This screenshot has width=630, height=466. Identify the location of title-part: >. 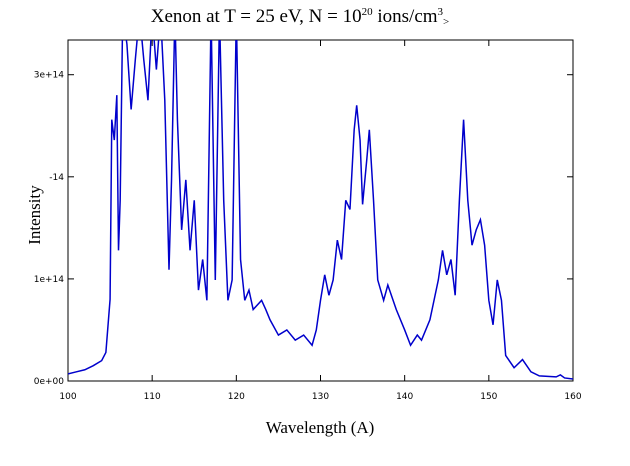
(446, 22).